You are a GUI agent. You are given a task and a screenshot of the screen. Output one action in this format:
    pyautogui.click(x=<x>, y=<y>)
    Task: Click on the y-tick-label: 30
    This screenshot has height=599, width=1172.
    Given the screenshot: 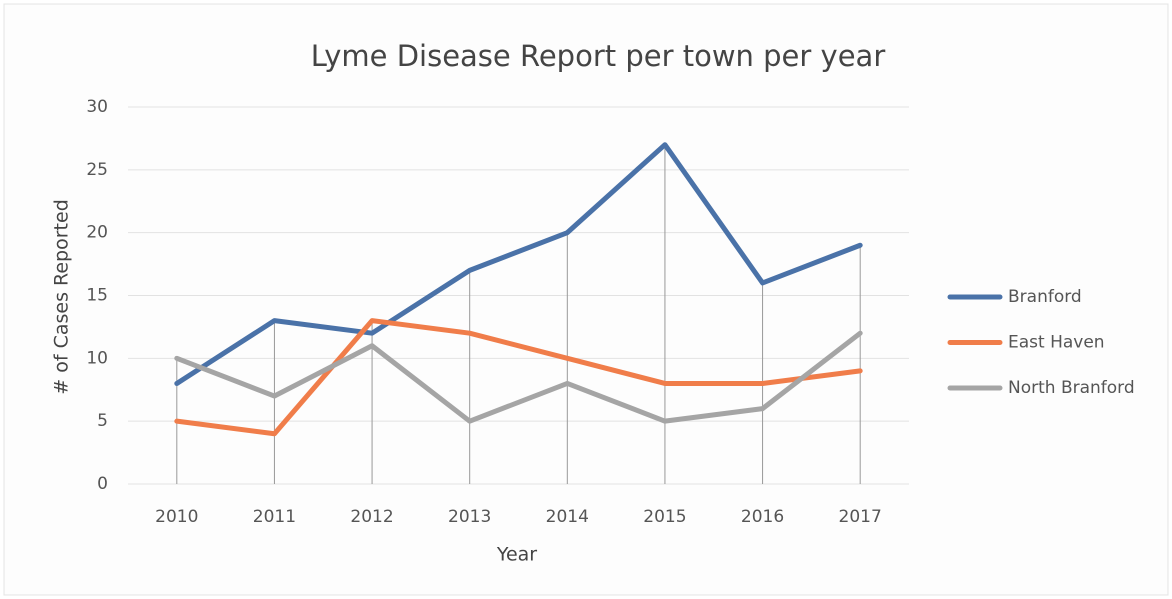 What is the action you would take?
    pyautogui.click(x=97, y=107)
    